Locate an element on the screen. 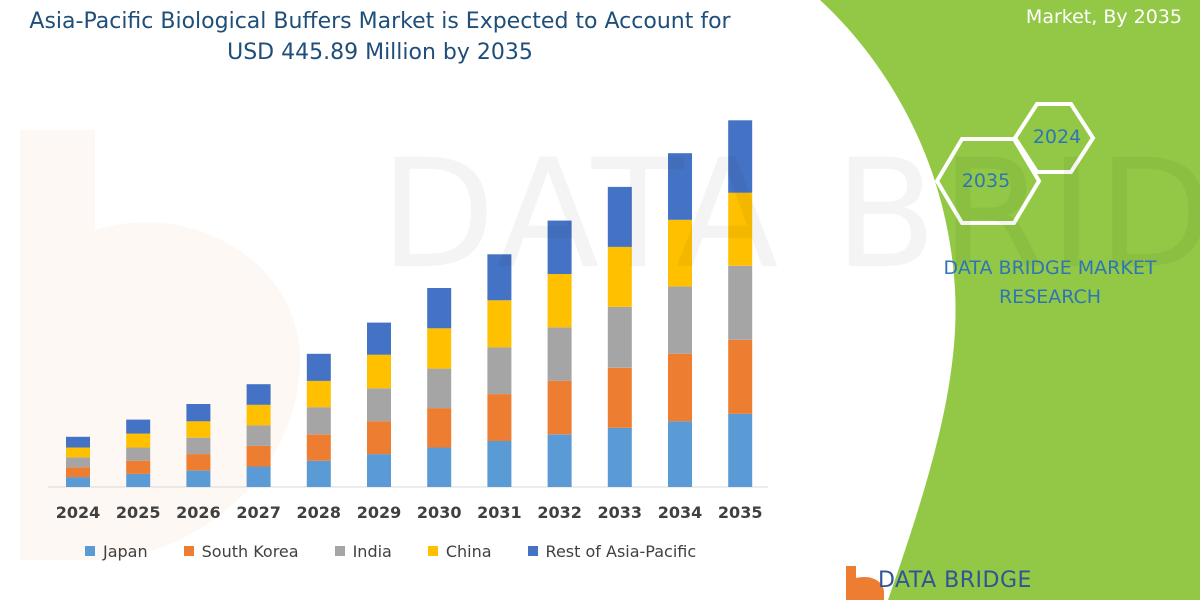  bar-segment-2028-china is located at coordinates (318, 394).